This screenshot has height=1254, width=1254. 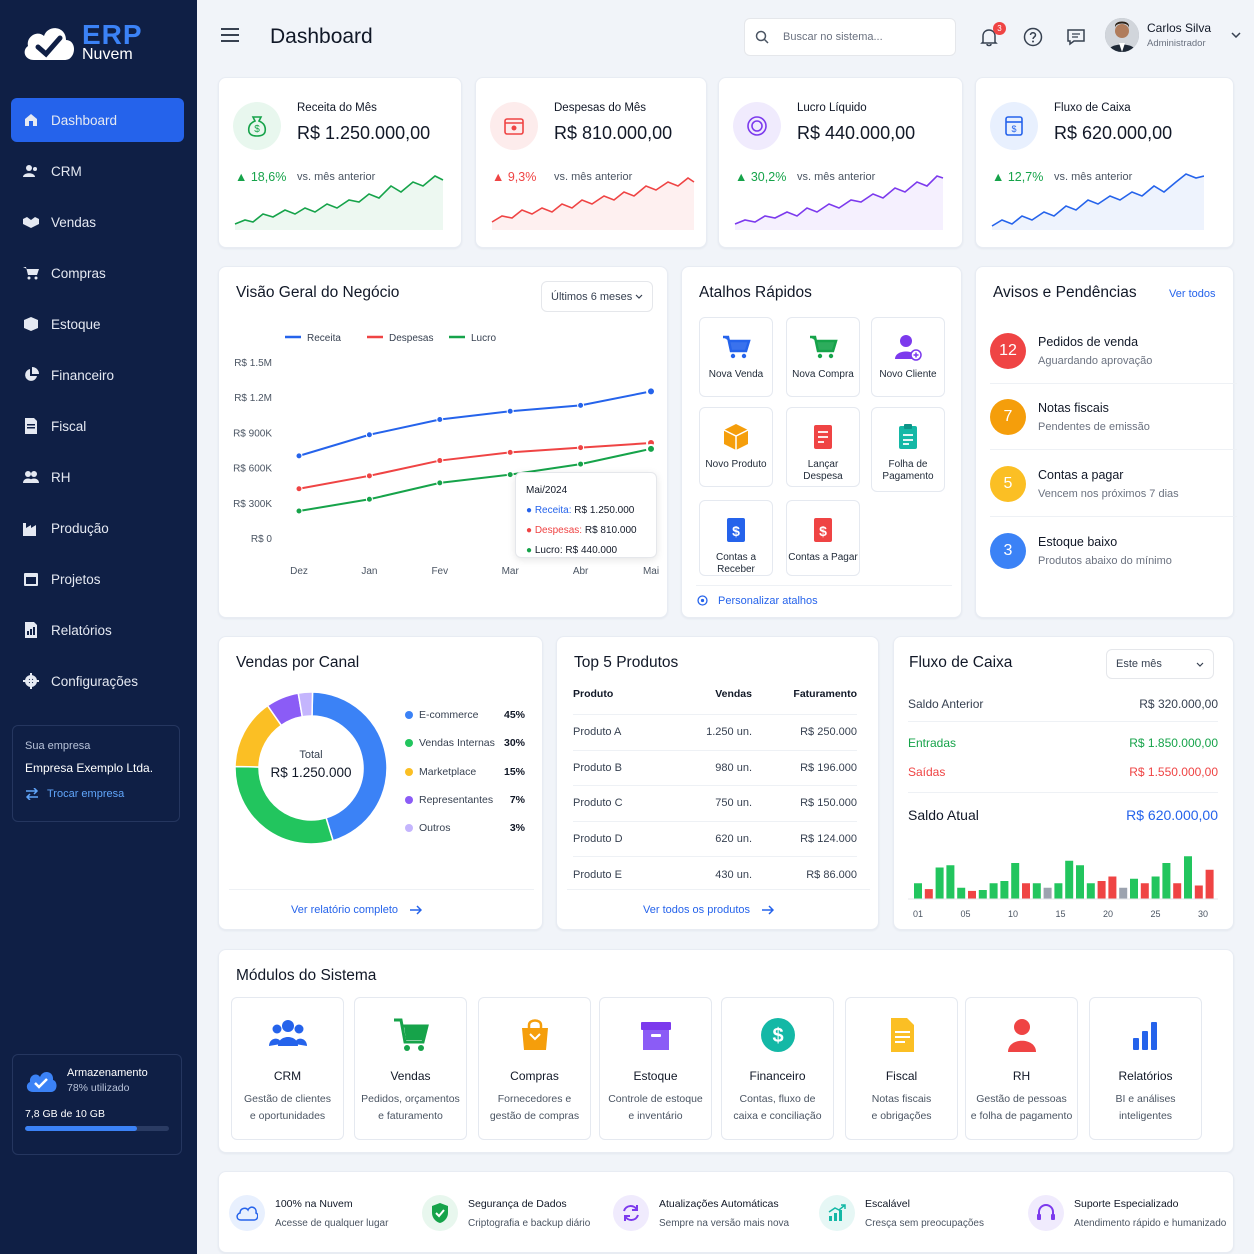 I want to click on sidebar-item-relatorios: Relatórios, so click(x=97, y=630).